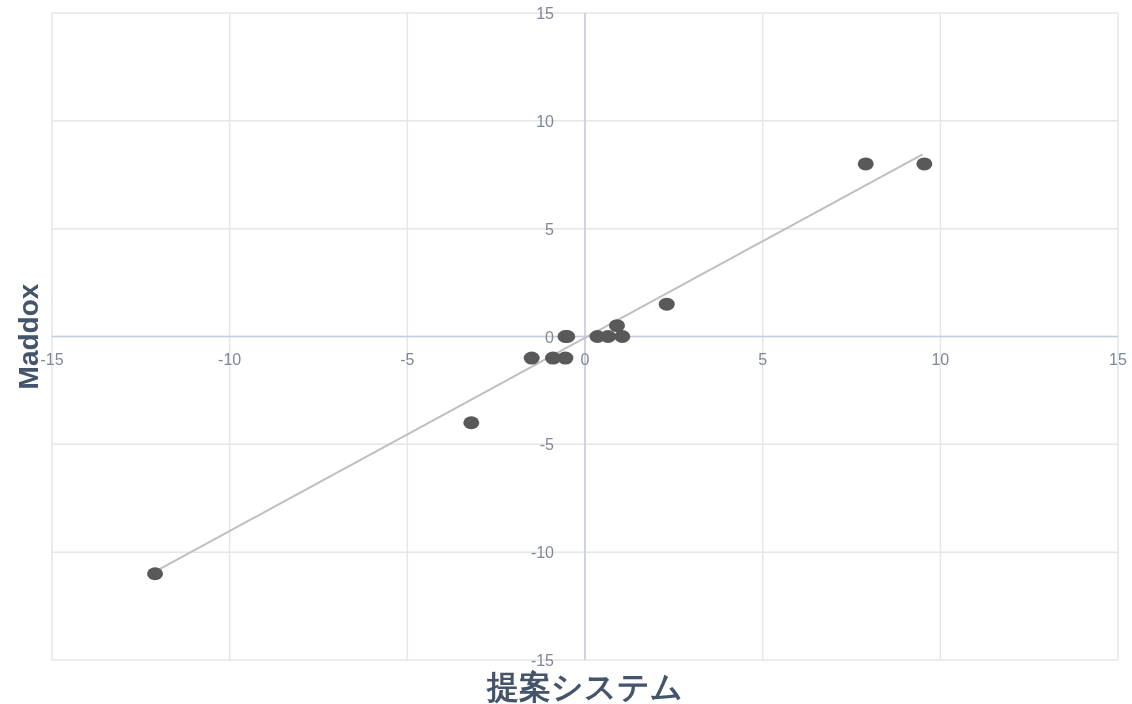 The image size is (1132, 704). Describe the element at coordinates (542, 553) in the screenshot. I see `y-tick-label: -10` at that location.